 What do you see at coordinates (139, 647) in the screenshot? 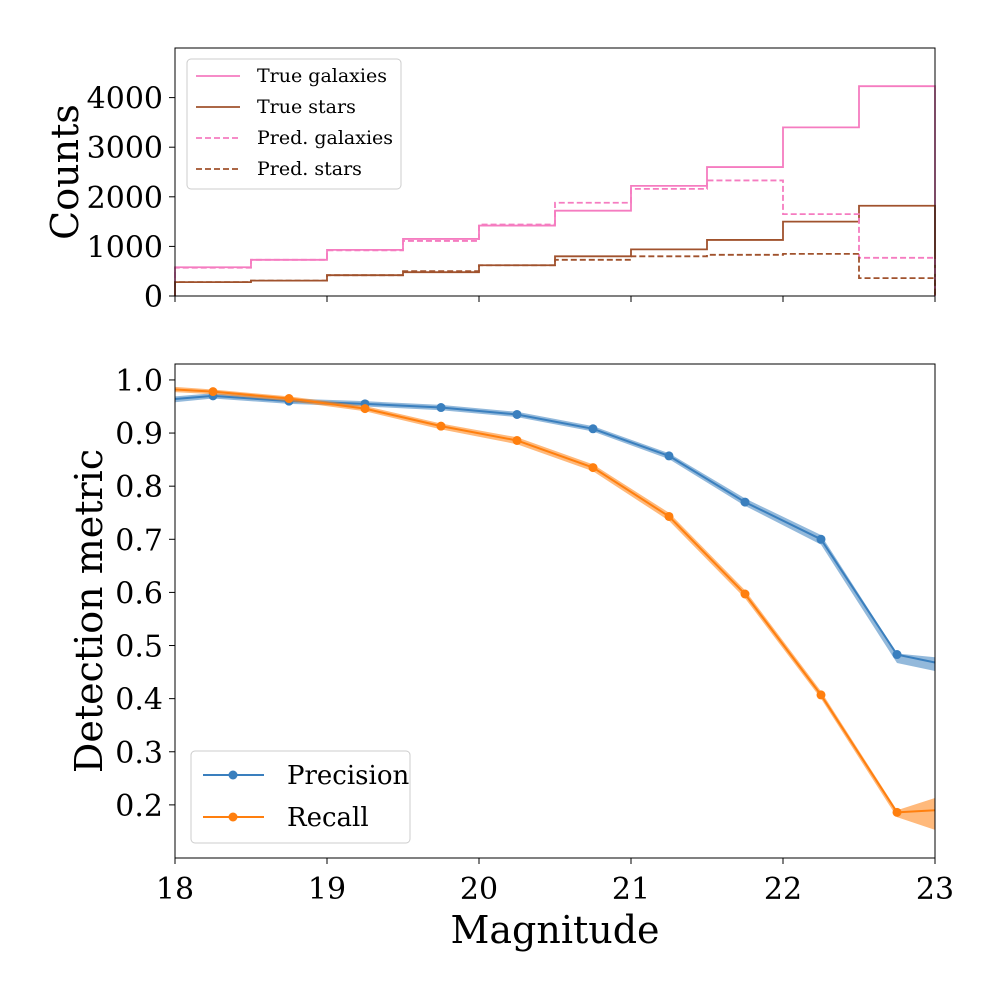
I see `y-tick-label: 0.5` at bounding box center [139, 647].